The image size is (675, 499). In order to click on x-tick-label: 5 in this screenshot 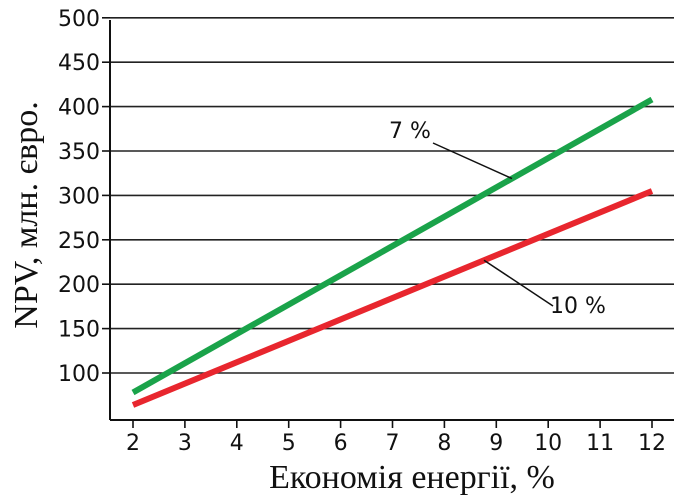, I will do `click(289, 443)`.